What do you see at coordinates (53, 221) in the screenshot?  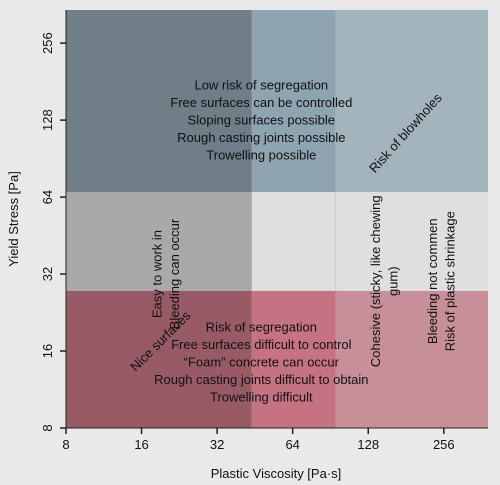 I see `y-axis: 8 16 32 64 128 256` at bounding box center [53, 221].